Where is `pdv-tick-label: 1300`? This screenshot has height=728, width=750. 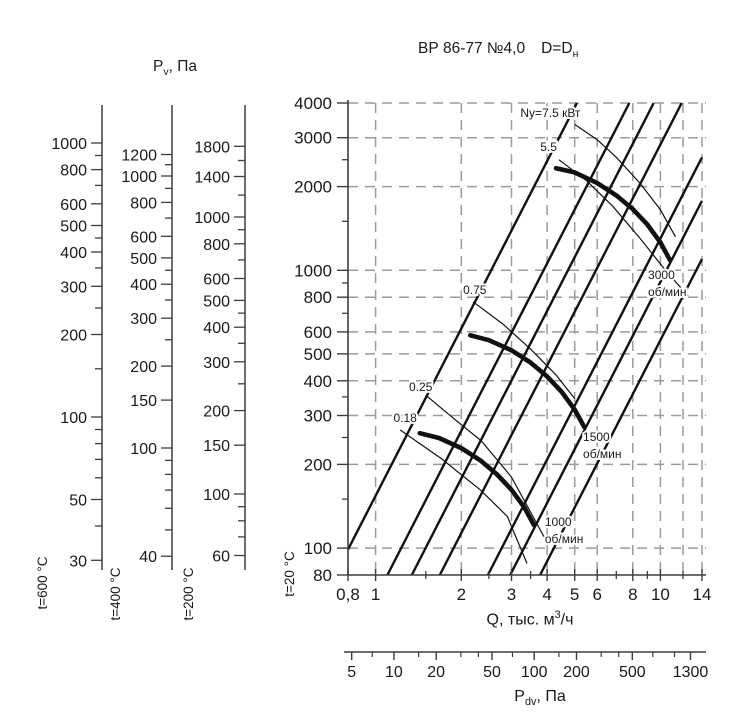
pdv-tick-label: 1300 is located at coordinates (691, 672).